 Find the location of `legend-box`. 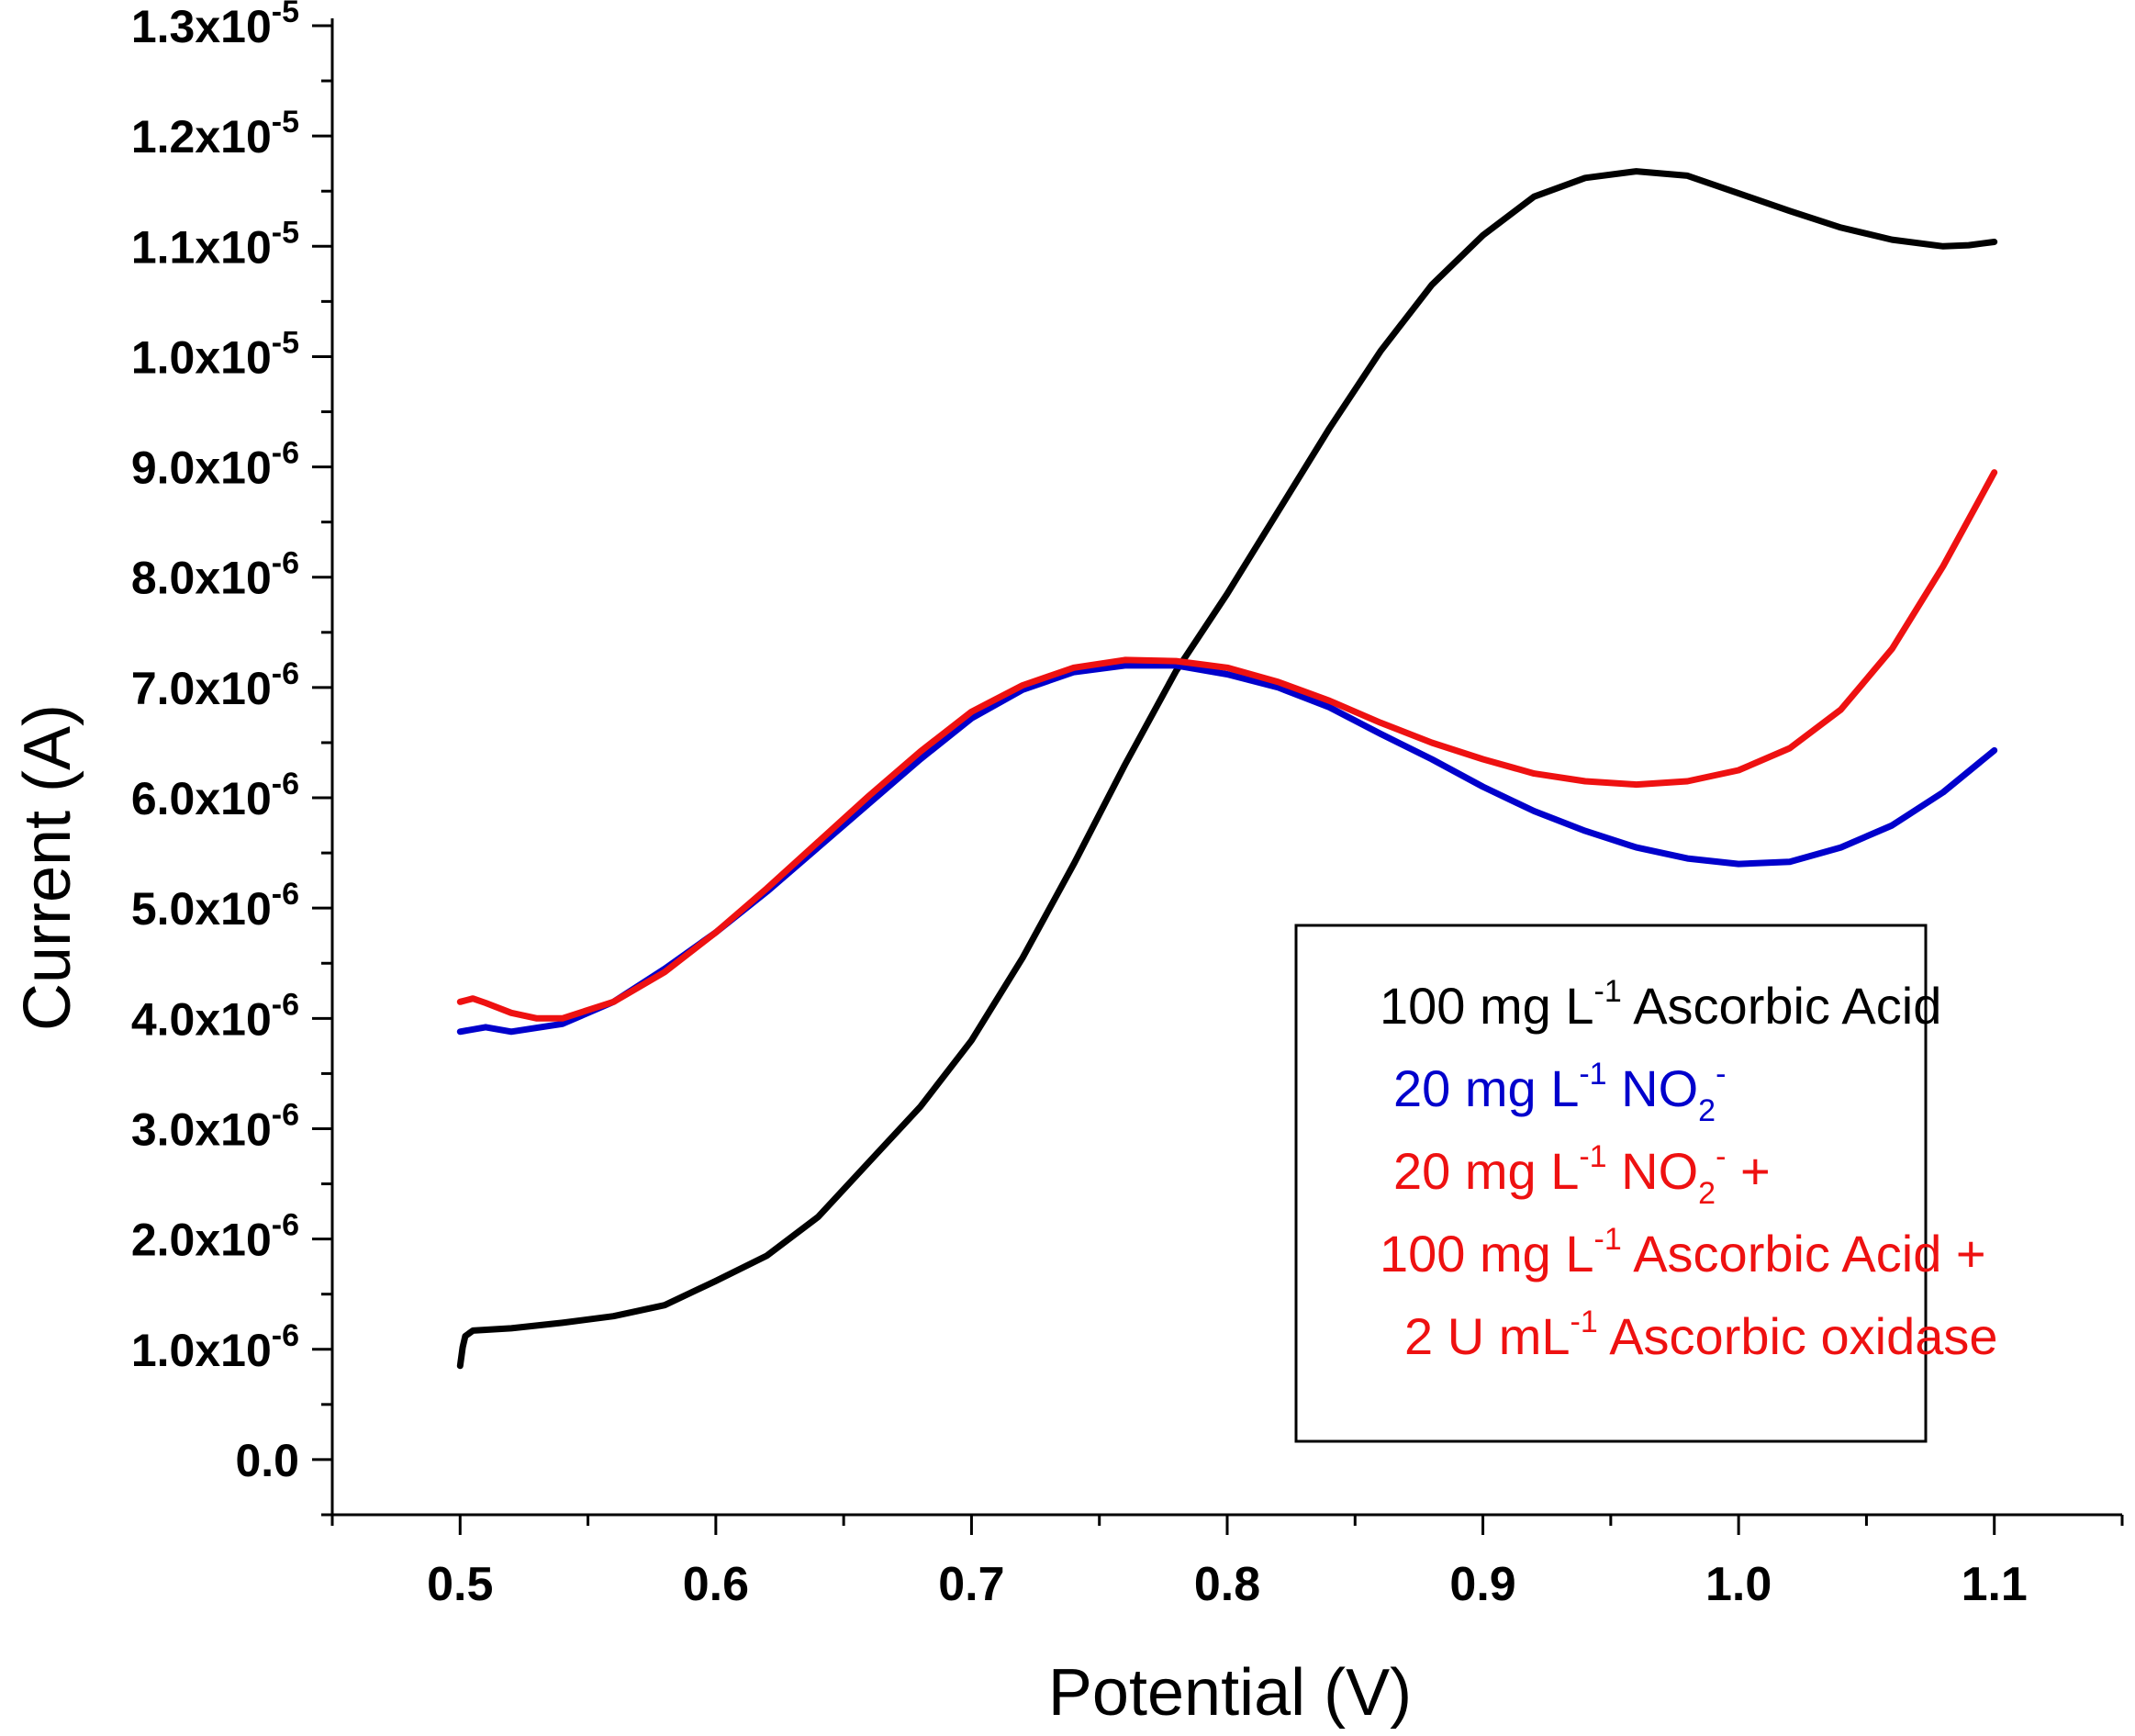

legend-box is located at coordinates (1611, 1183).